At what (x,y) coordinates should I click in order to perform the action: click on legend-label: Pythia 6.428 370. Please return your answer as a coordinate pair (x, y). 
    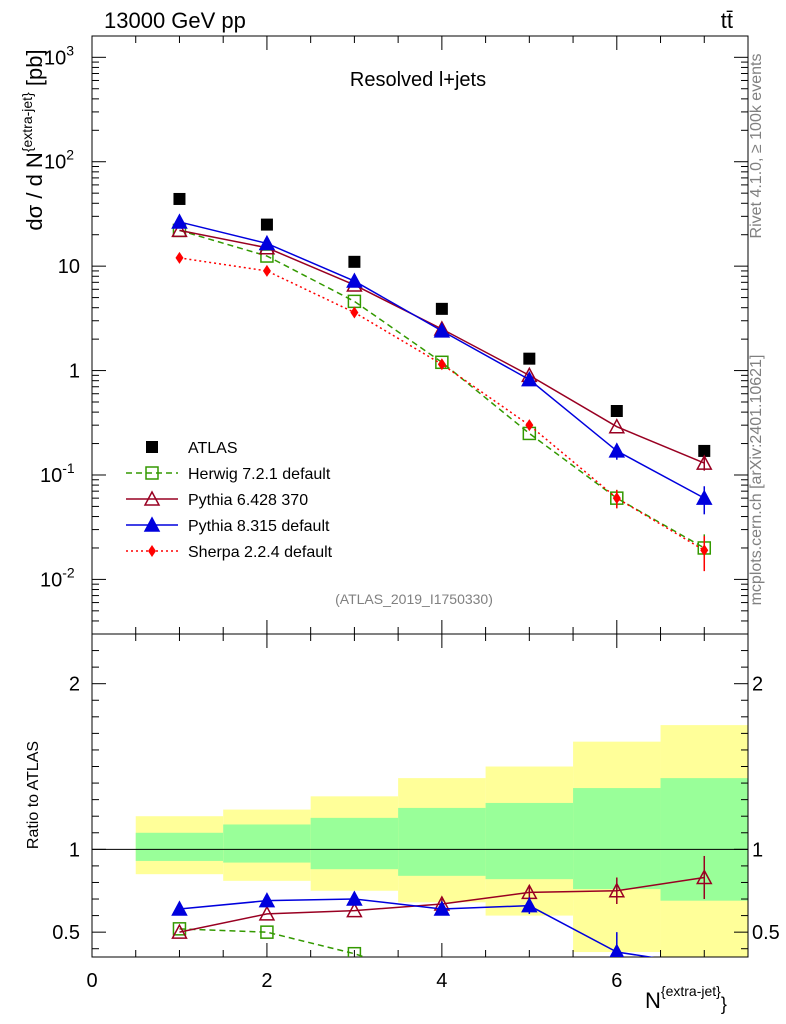
    Looking at the image, I should click on (248, 500).